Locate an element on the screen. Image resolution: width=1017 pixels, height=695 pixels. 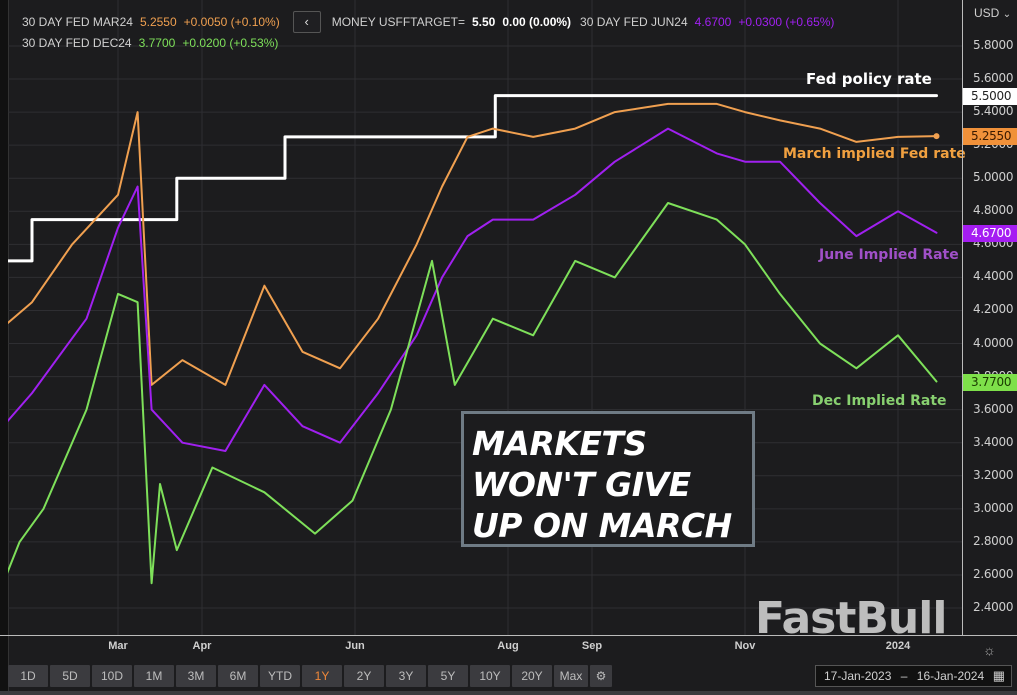
legend-row-2: 30 DAY FED DEC24 3.7700 +0.0200 (+0.53%) is located at coordinates (150, 43).